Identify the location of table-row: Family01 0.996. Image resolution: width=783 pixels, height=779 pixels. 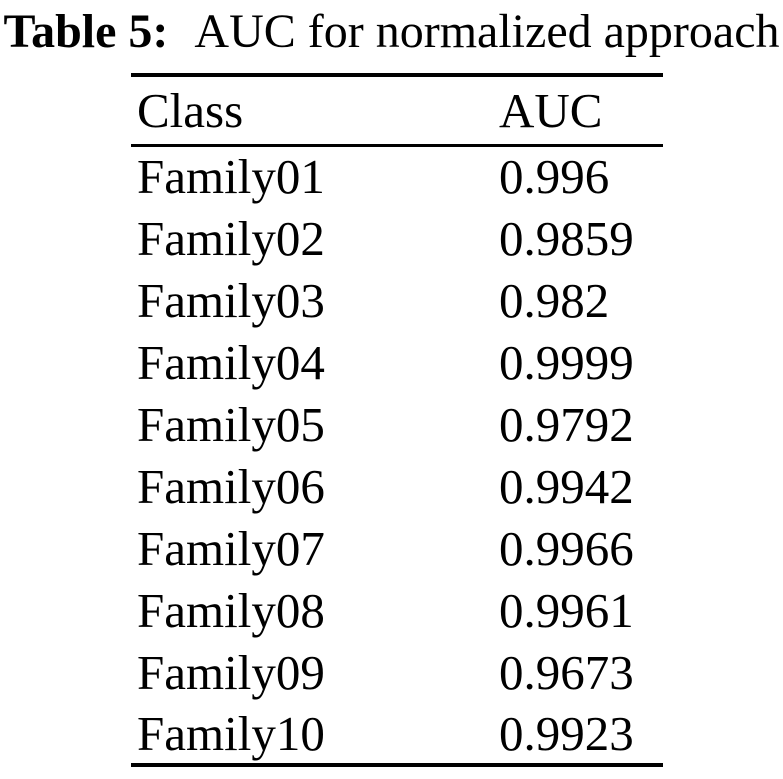
(397, 176).